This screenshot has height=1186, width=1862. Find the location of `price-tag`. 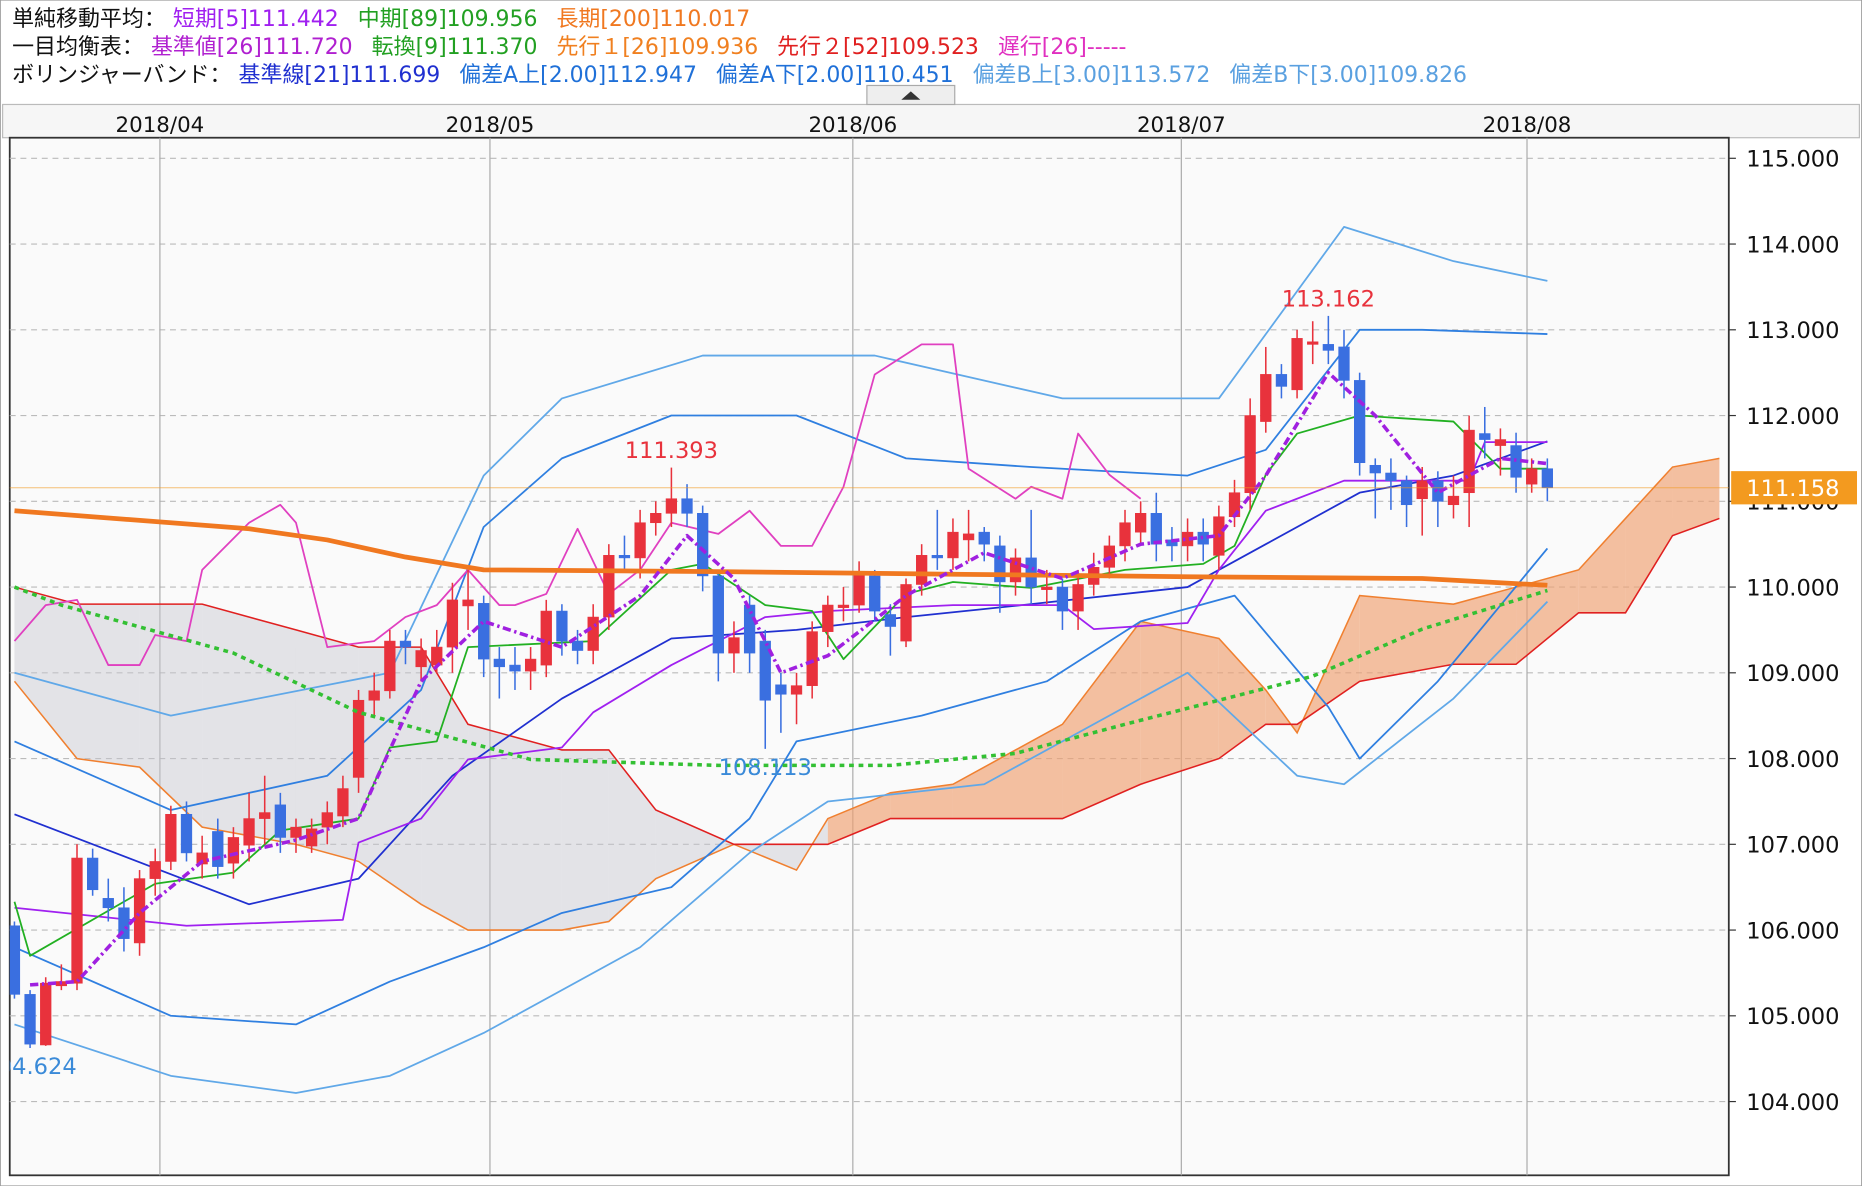

price-tag is located at coordinates (1794, 488).